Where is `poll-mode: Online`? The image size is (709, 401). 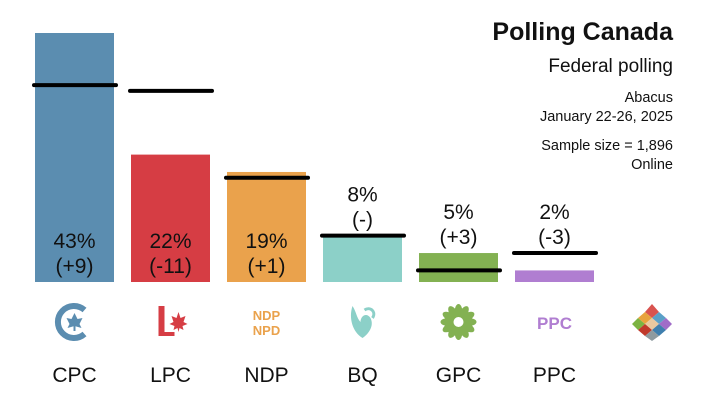 poll-mode: Online is located at coordinates (652, 165).